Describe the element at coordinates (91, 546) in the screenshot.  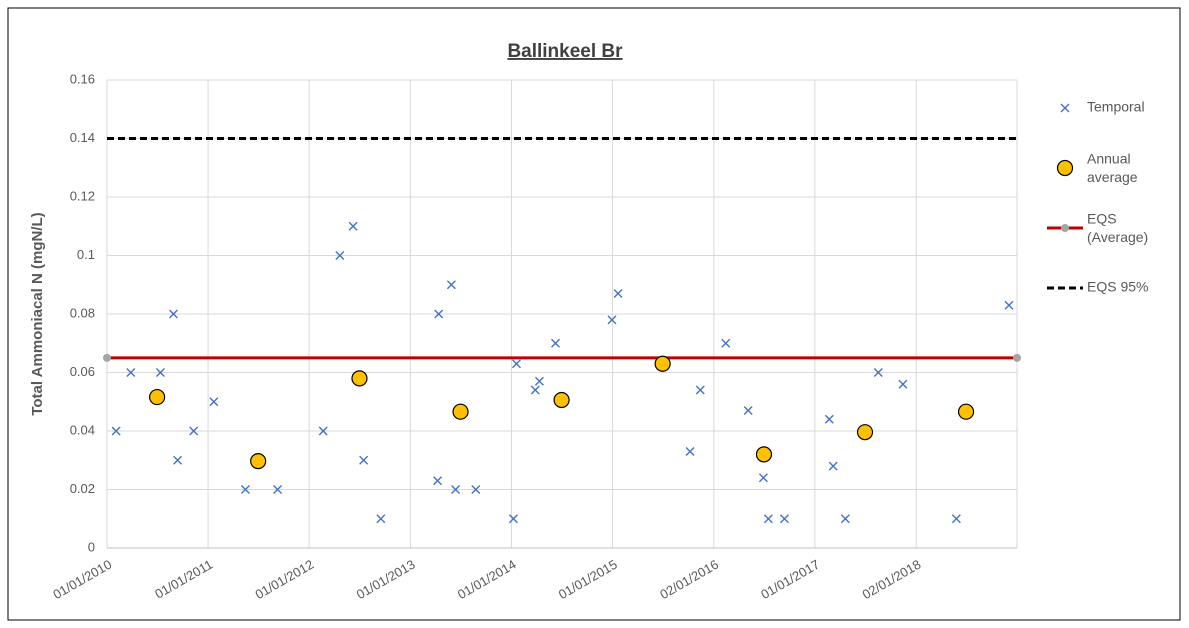
I see `y-tick-label: 0` at that location.